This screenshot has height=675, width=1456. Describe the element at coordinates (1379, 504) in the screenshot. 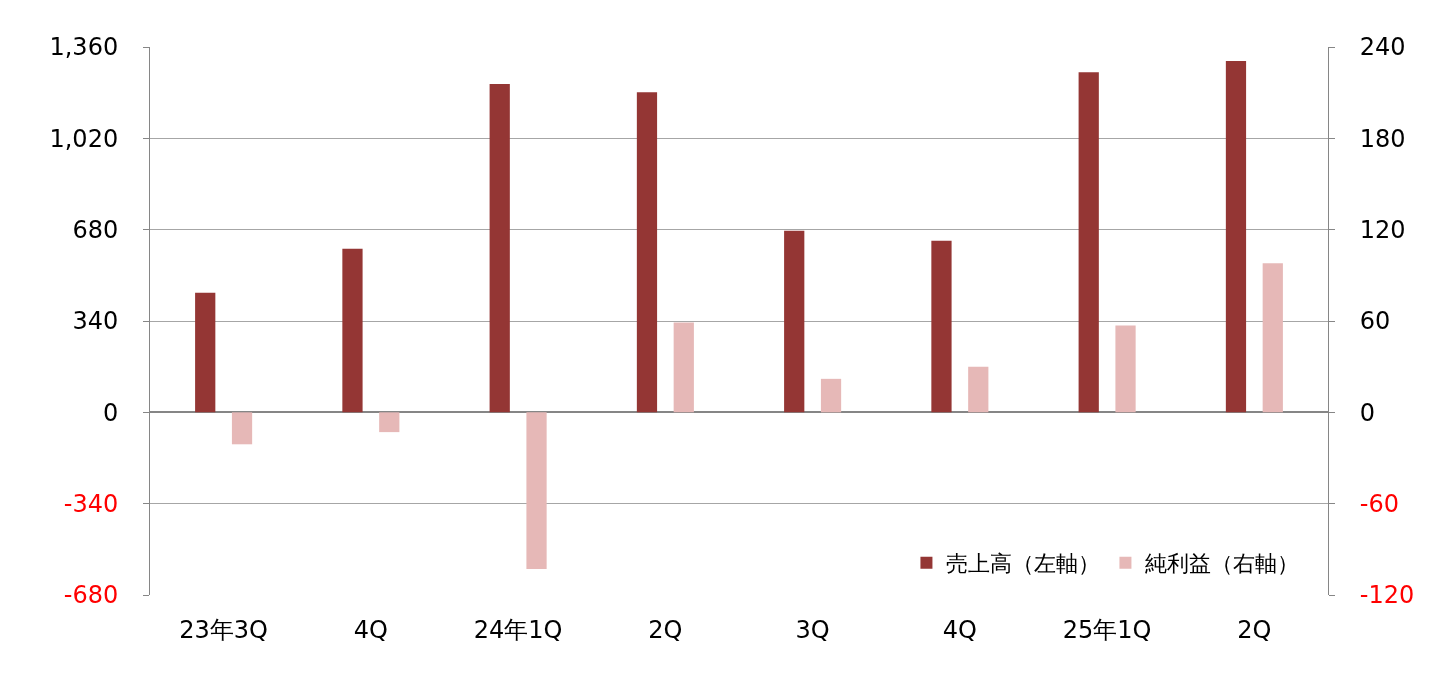

I see `y2-tick-label: -60` at that location.